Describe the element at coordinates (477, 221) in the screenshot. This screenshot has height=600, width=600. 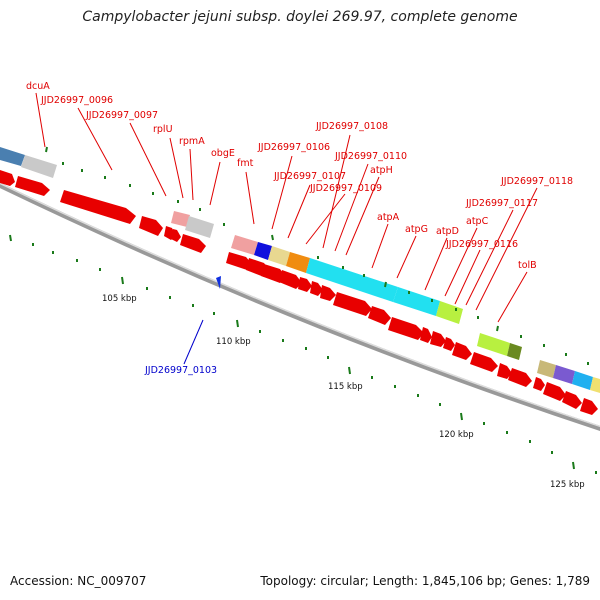
I see `gene-label: atpC` at that location.